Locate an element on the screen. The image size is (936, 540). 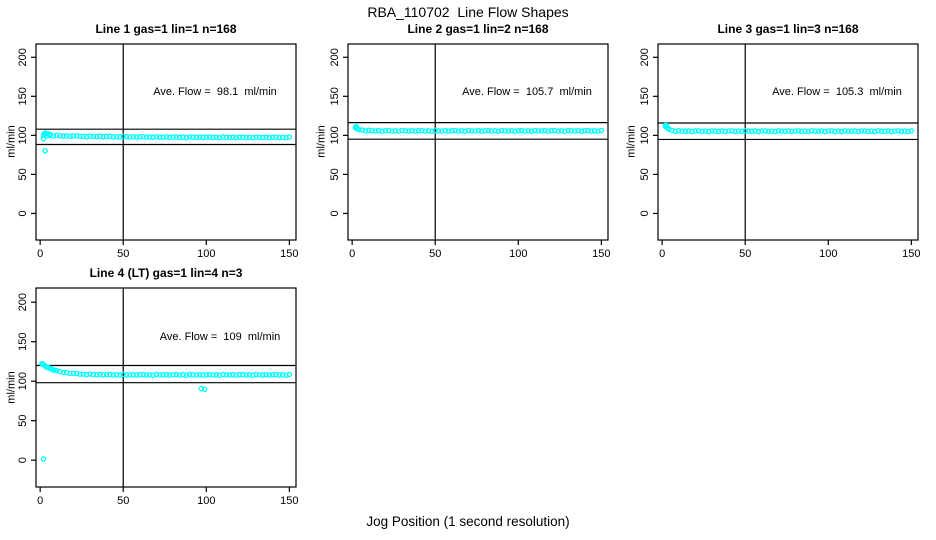
y-tick-label: 0 is located at coordinates (645, 213).